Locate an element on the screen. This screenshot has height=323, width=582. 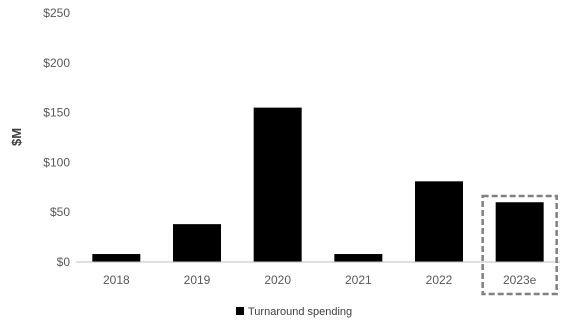
x-axis-ticks: 2018 2019 2020 2021 2022 2023e is located at coordinates (320, 280).